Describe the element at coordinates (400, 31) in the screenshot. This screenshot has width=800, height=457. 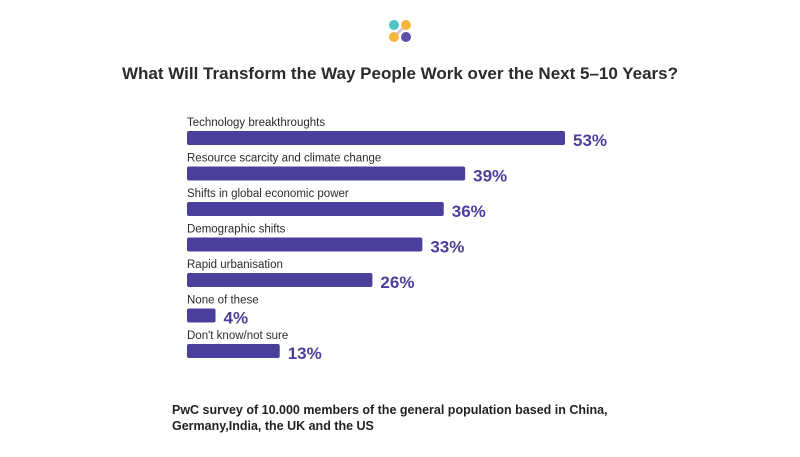
I see `logo-icon` at that location.